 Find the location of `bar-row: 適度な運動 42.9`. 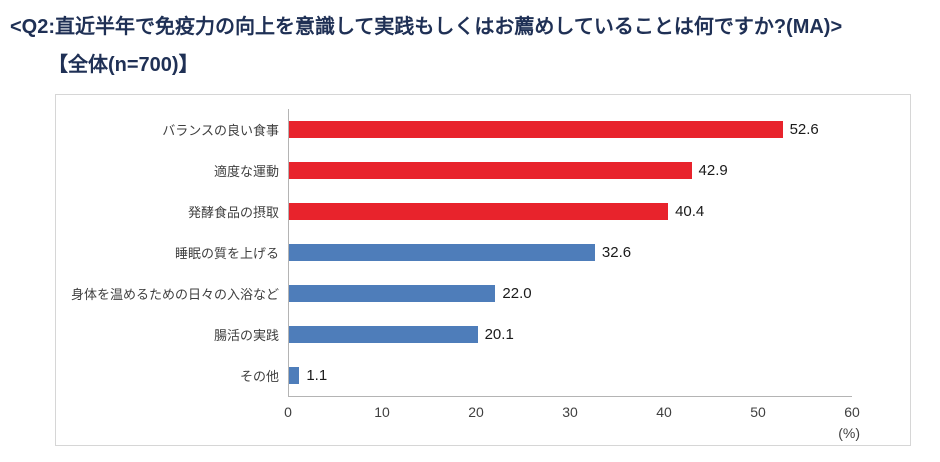

bar-row: 適度な運動 42.9 is located at coordinates (459, 170).